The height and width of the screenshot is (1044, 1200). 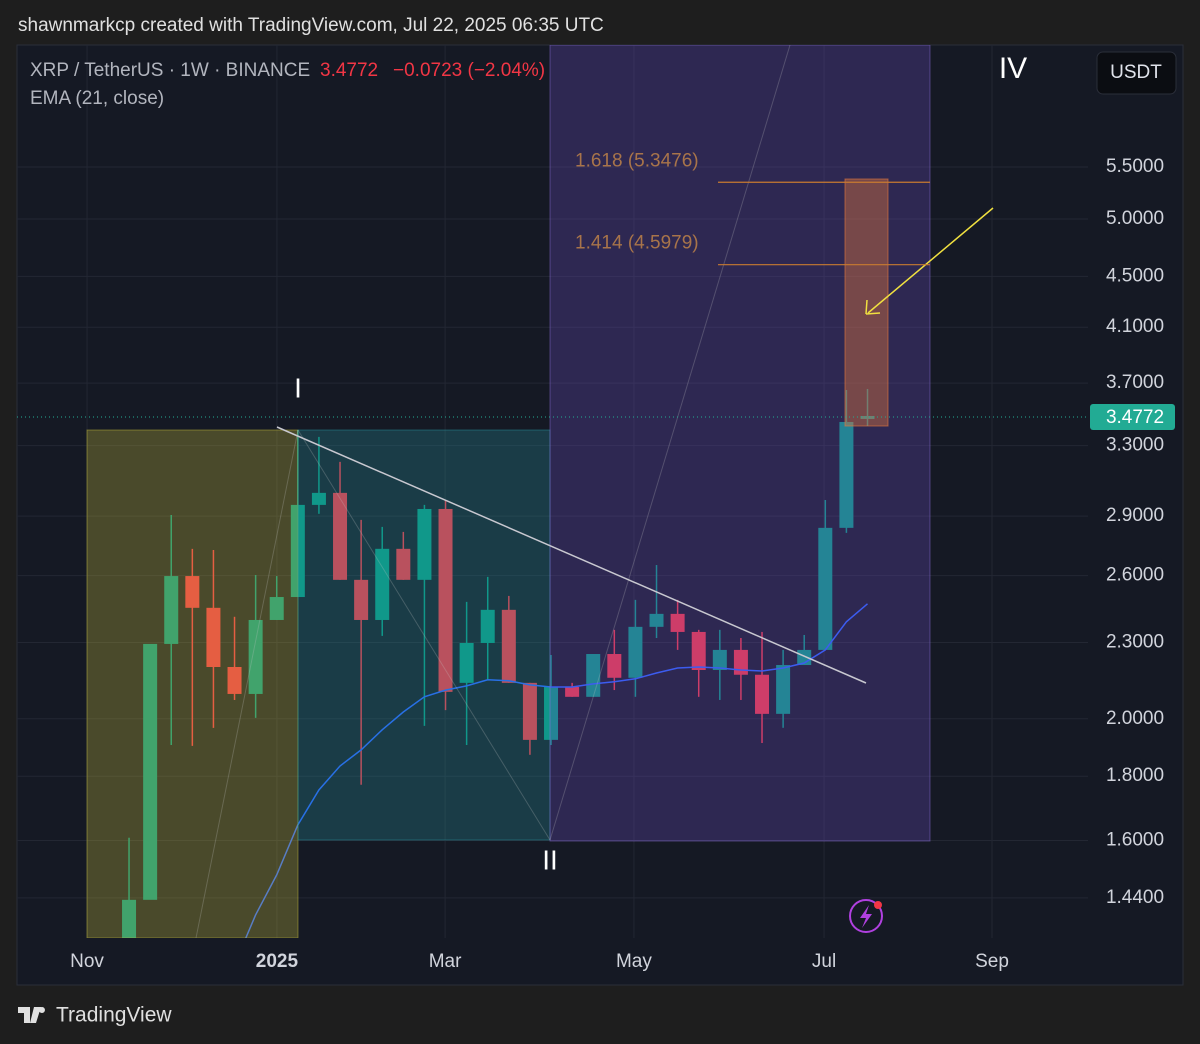 What do you see at coordinates (1135, 166) in the screenshot?
I see `y-tick-label: 5.5000` at bounding box center [1135, 166].